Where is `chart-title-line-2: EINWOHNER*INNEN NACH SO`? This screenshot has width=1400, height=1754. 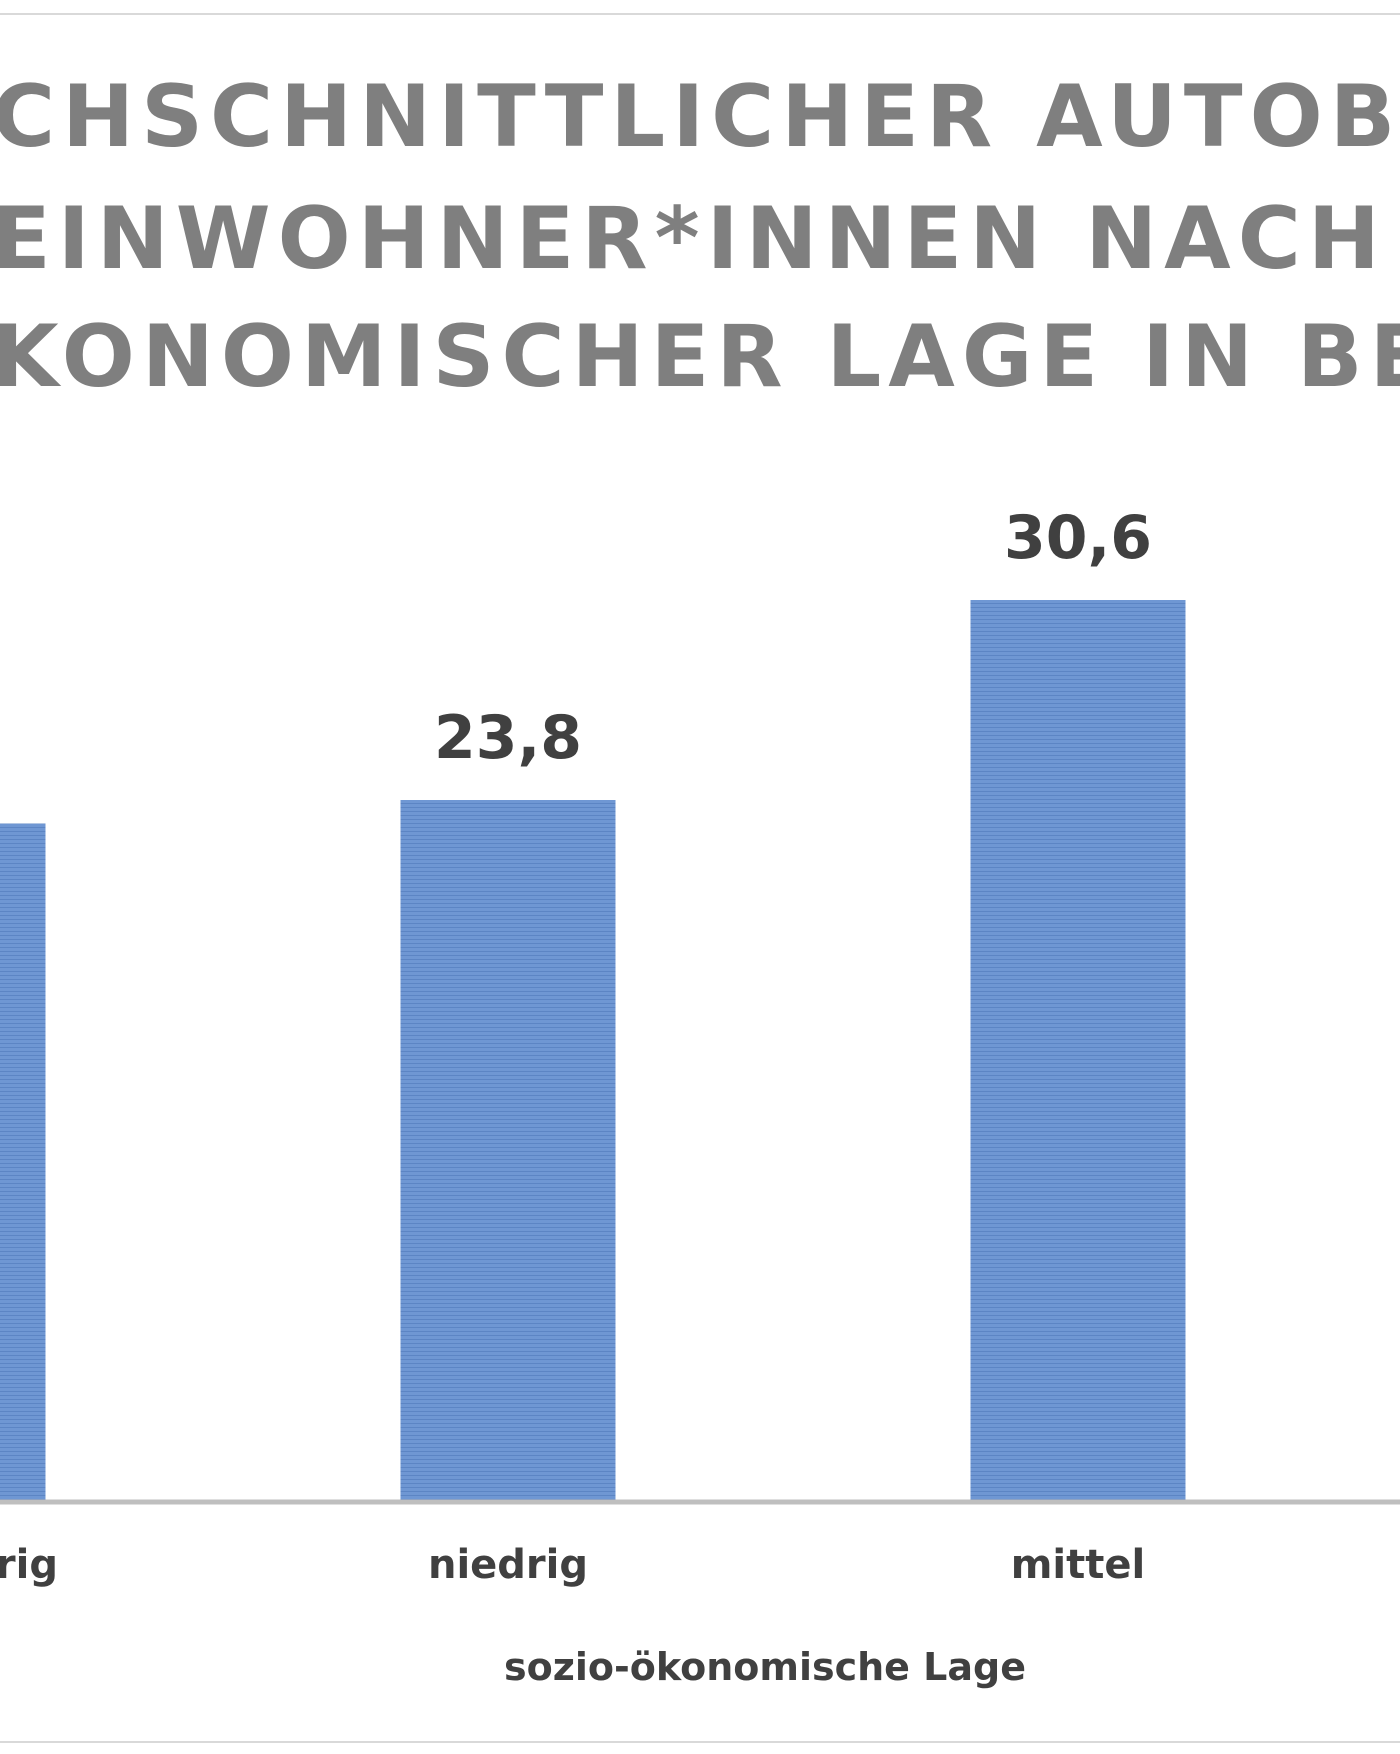 chart-title-line-2: EINWOHNER*INNEN NACH SO is located at coordinates (700, 239).